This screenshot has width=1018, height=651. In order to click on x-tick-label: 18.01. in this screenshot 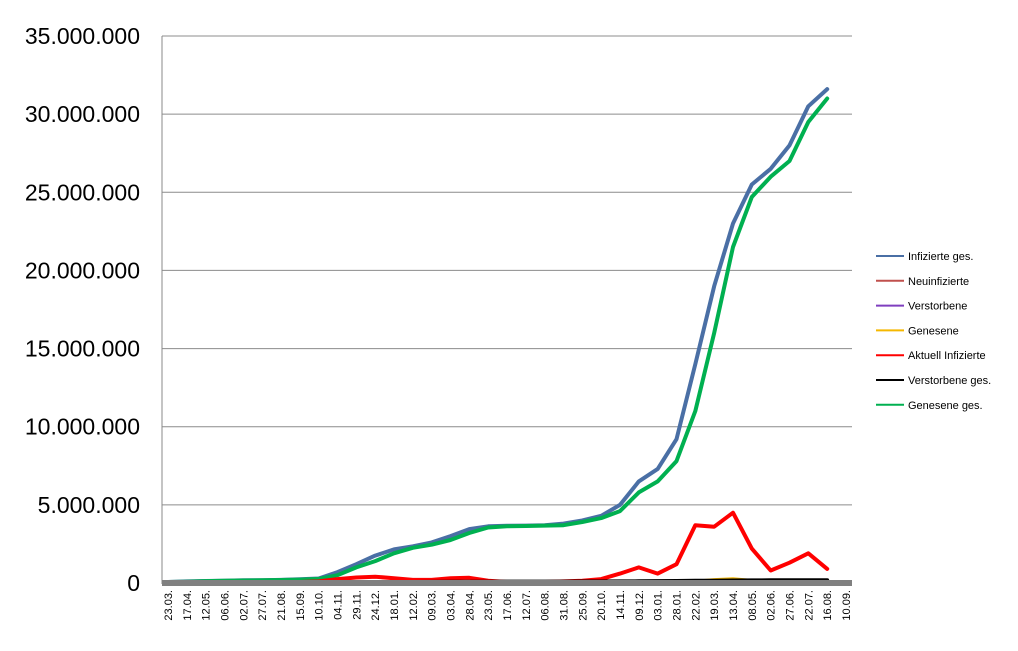, I will do `click(395, 605)`.